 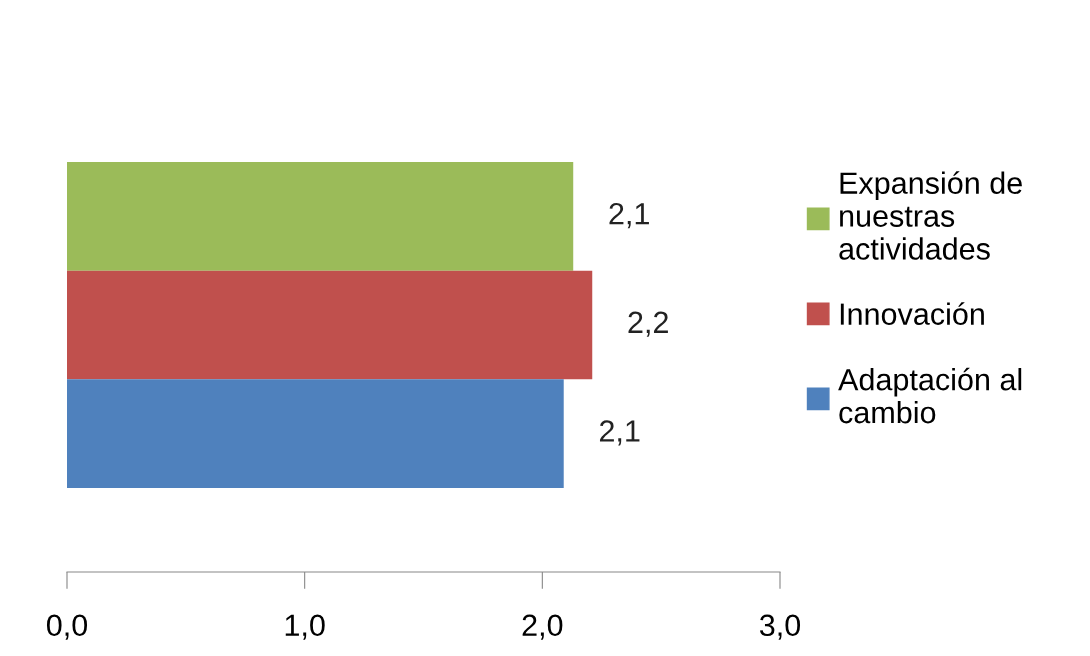 What do you see at coordinates (542, 627) in the screenshot?
I see `x-tick-label: 2,0` at bounding box center [542, 627].